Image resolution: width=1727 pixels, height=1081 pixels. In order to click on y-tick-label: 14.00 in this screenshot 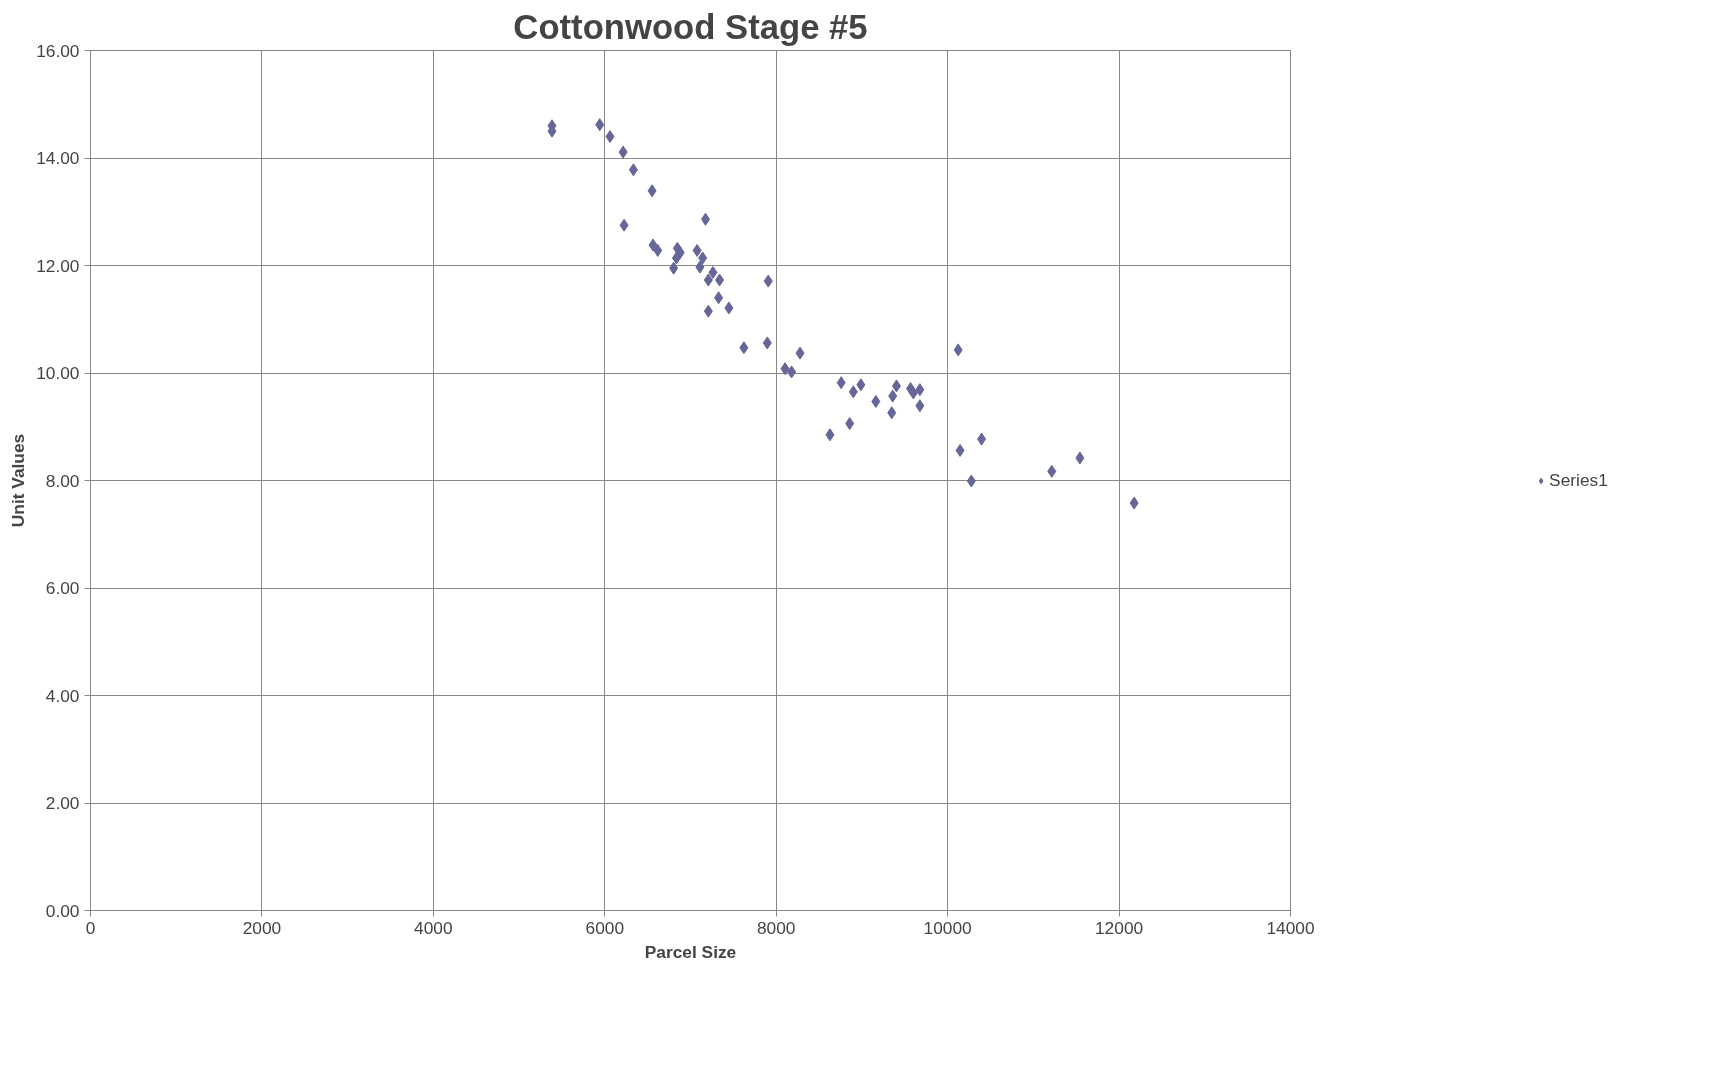, I will do `click(58, 158)`.